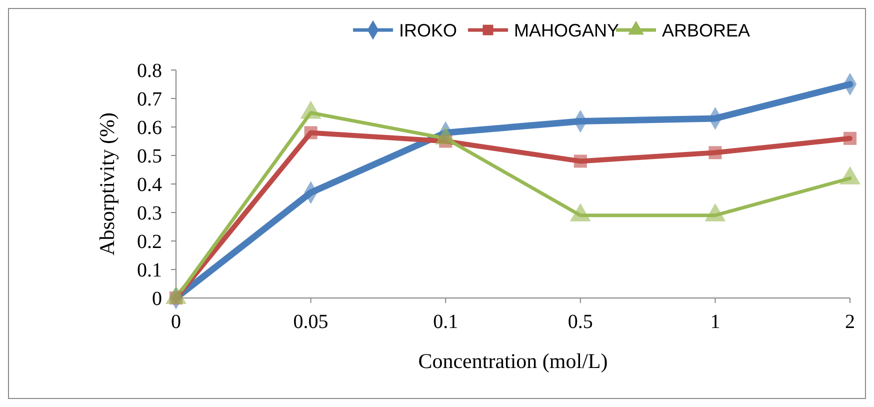 The width and height of the screenshot is (874, 407). Describe the element at coordinates (149, 242) in the screenshot. I see `y-tick-label: 0.2` at that location.